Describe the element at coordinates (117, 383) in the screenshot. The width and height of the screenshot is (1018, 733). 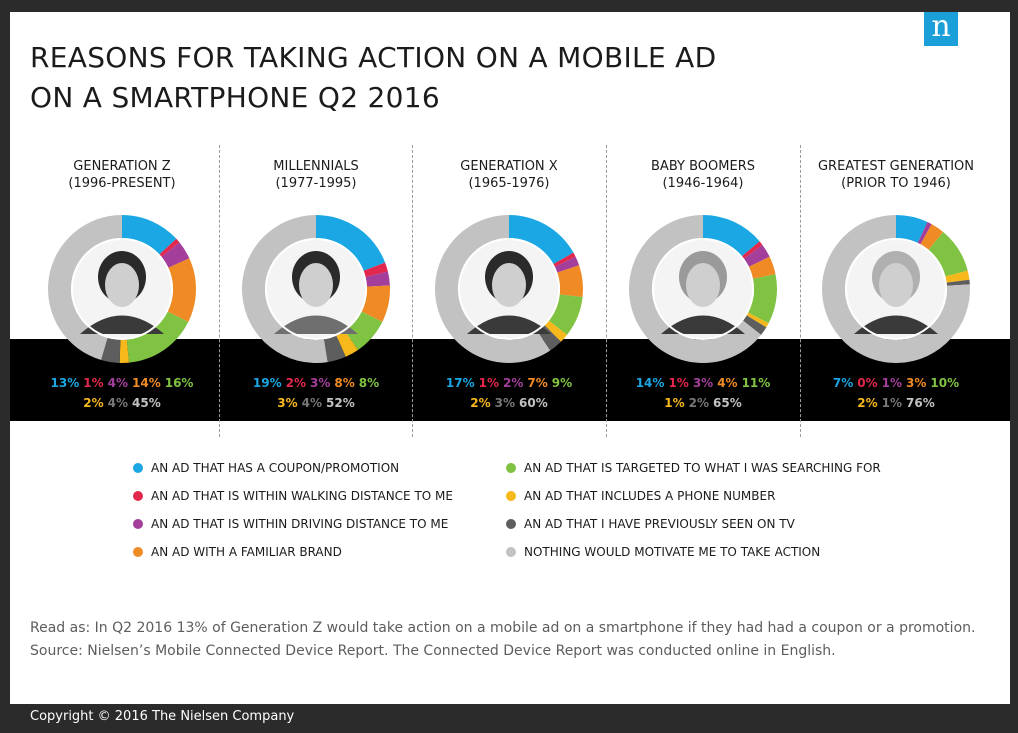
I see `percent-label-driving: 4%` at that location.